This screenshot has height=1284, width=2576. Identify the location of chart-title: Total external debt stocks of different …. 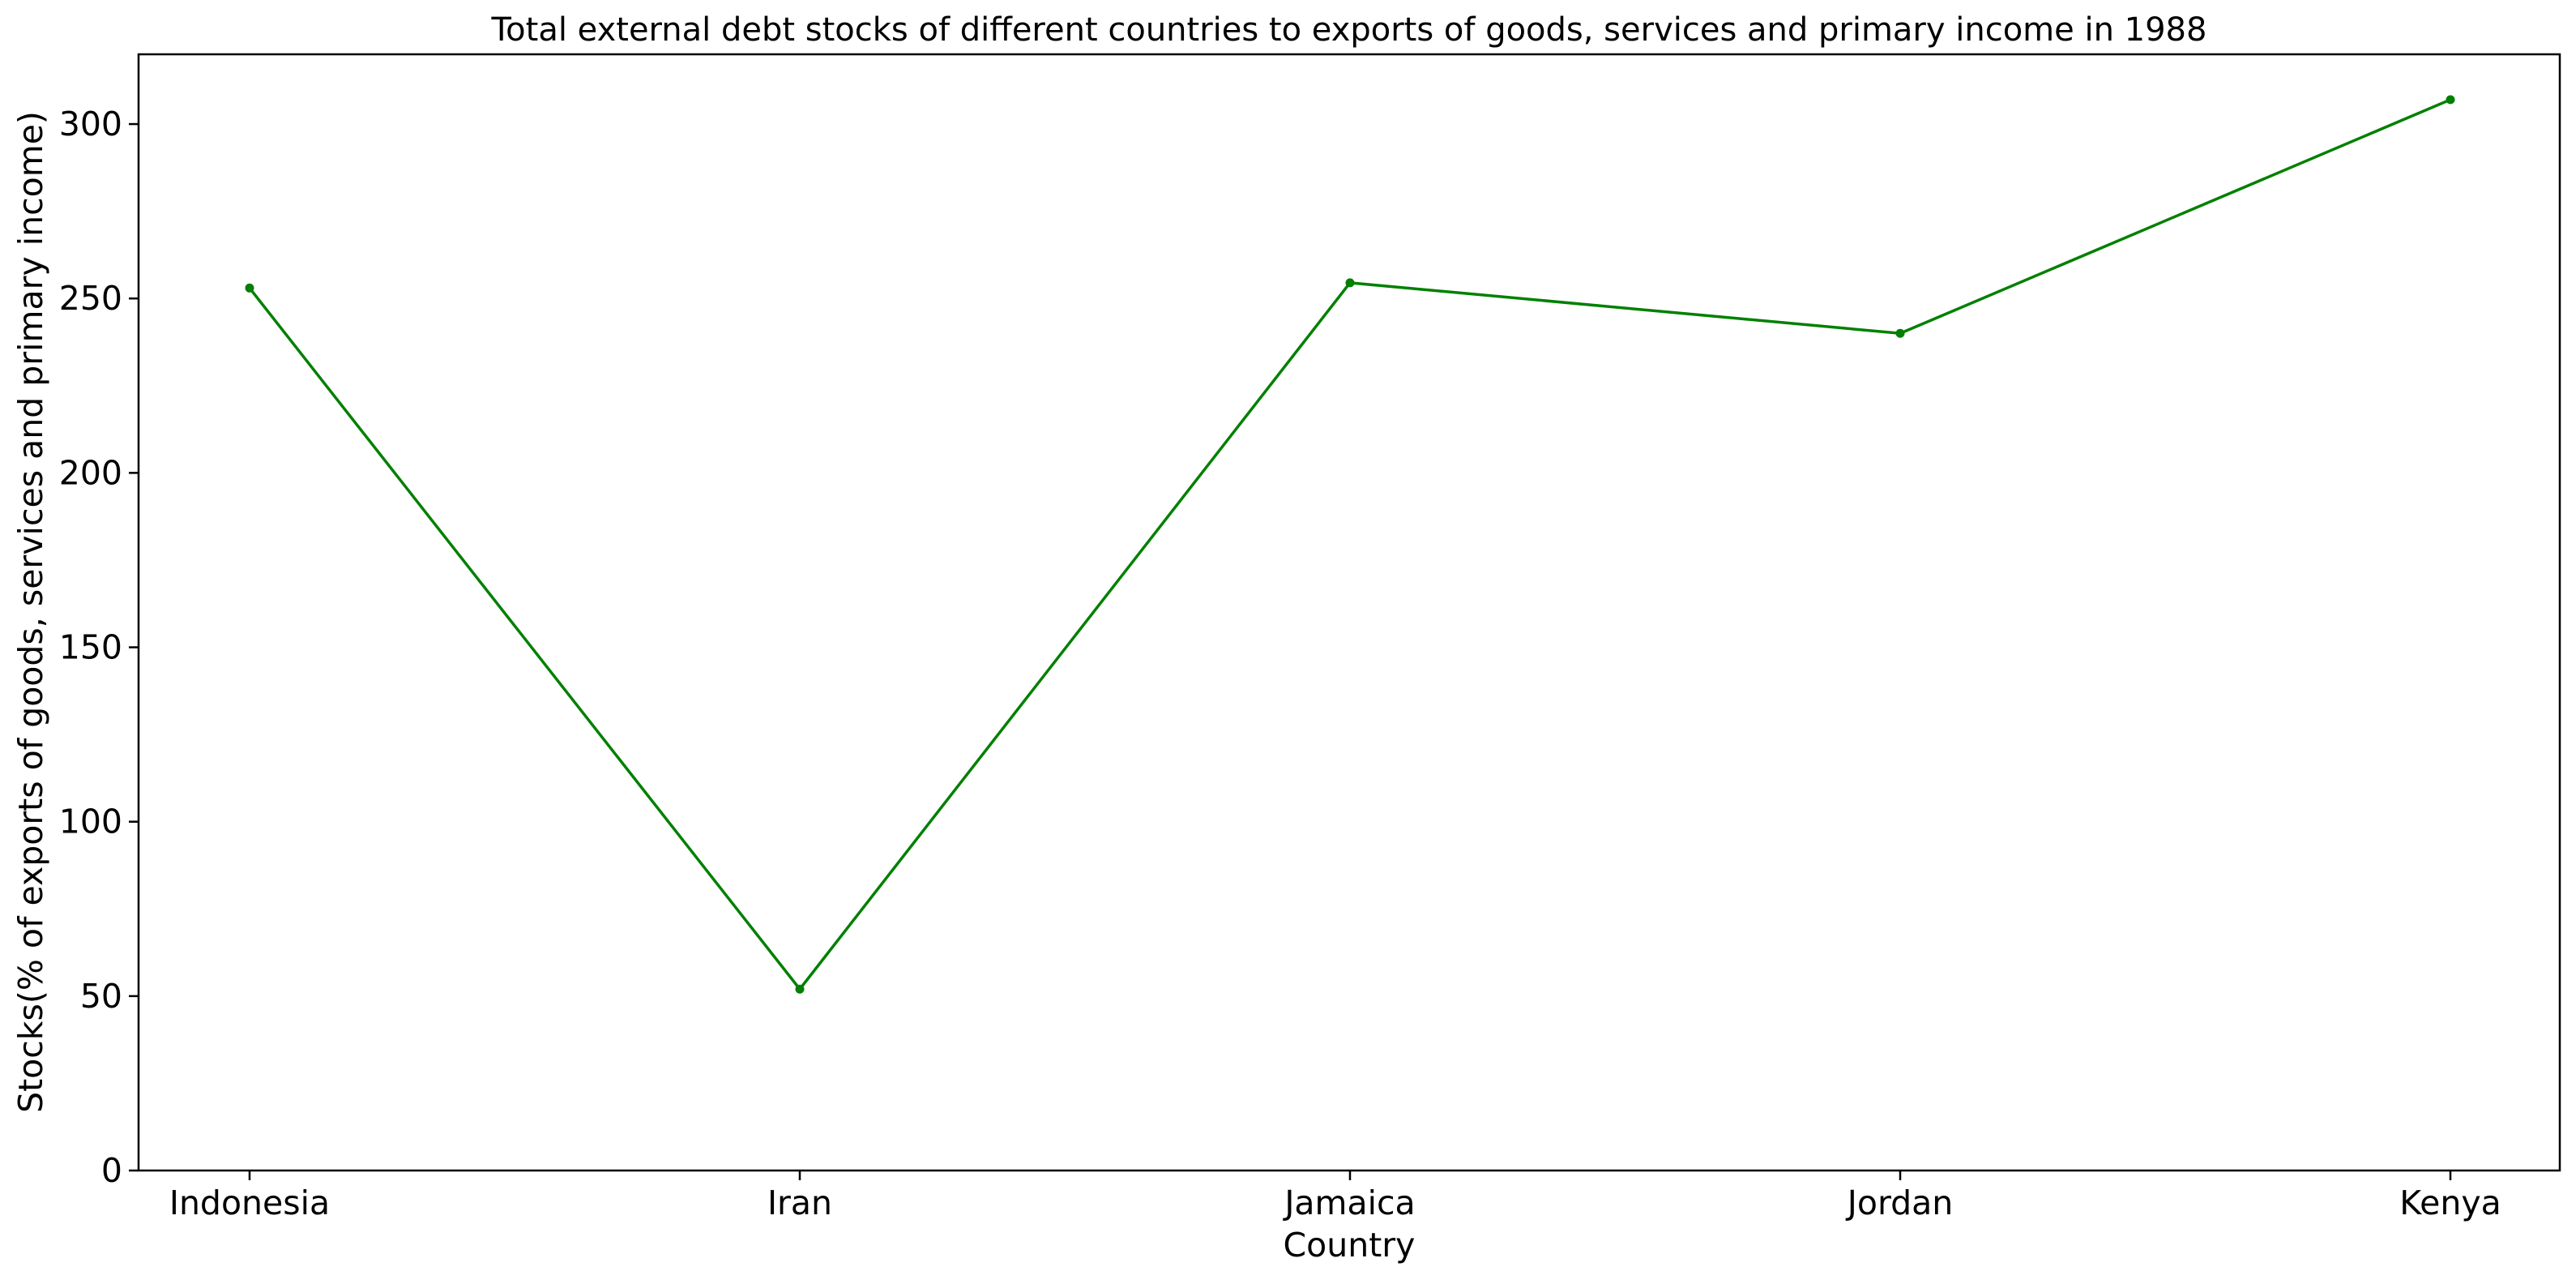
(1349, 30).